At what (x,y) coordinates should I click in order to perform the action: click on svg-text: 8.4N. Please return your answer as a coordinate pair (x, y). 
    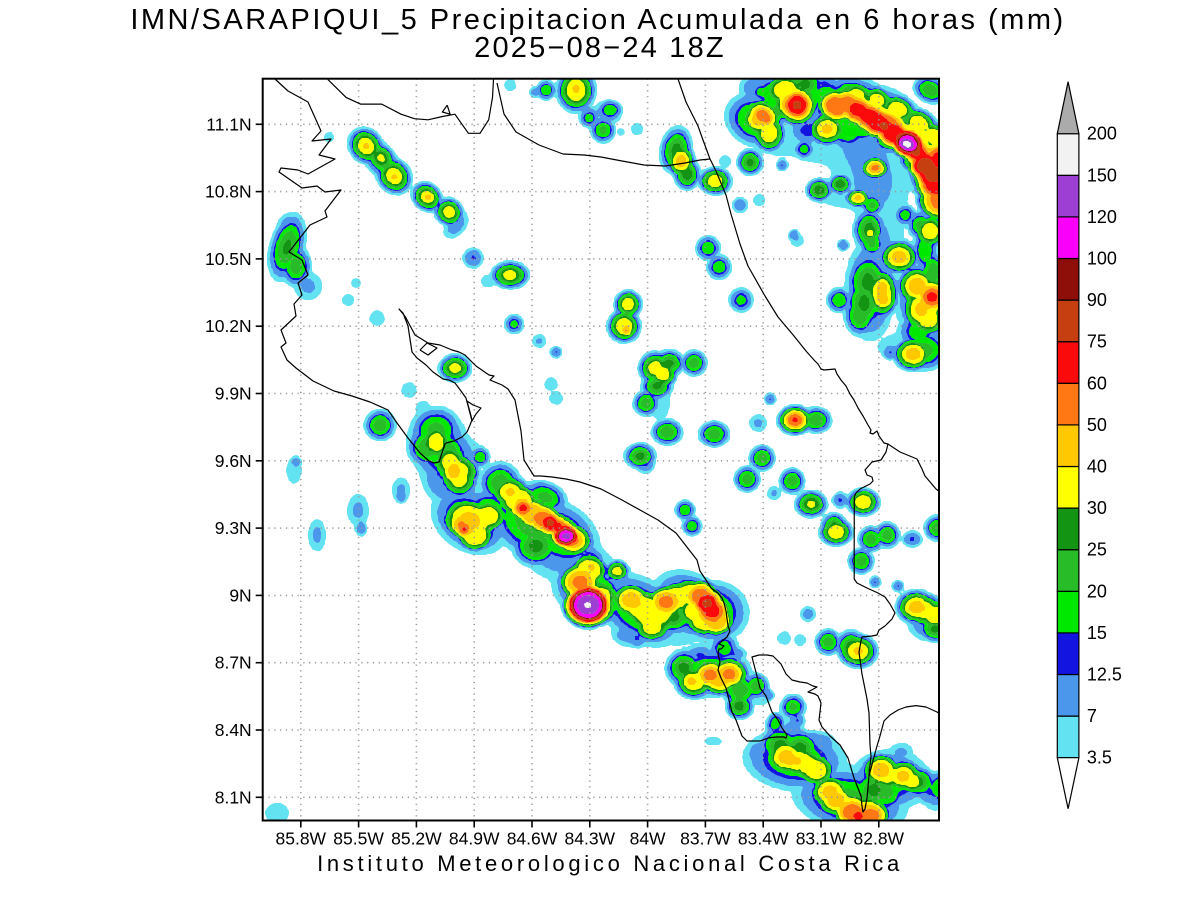
    Looking at the image, I should click on (233, 730).